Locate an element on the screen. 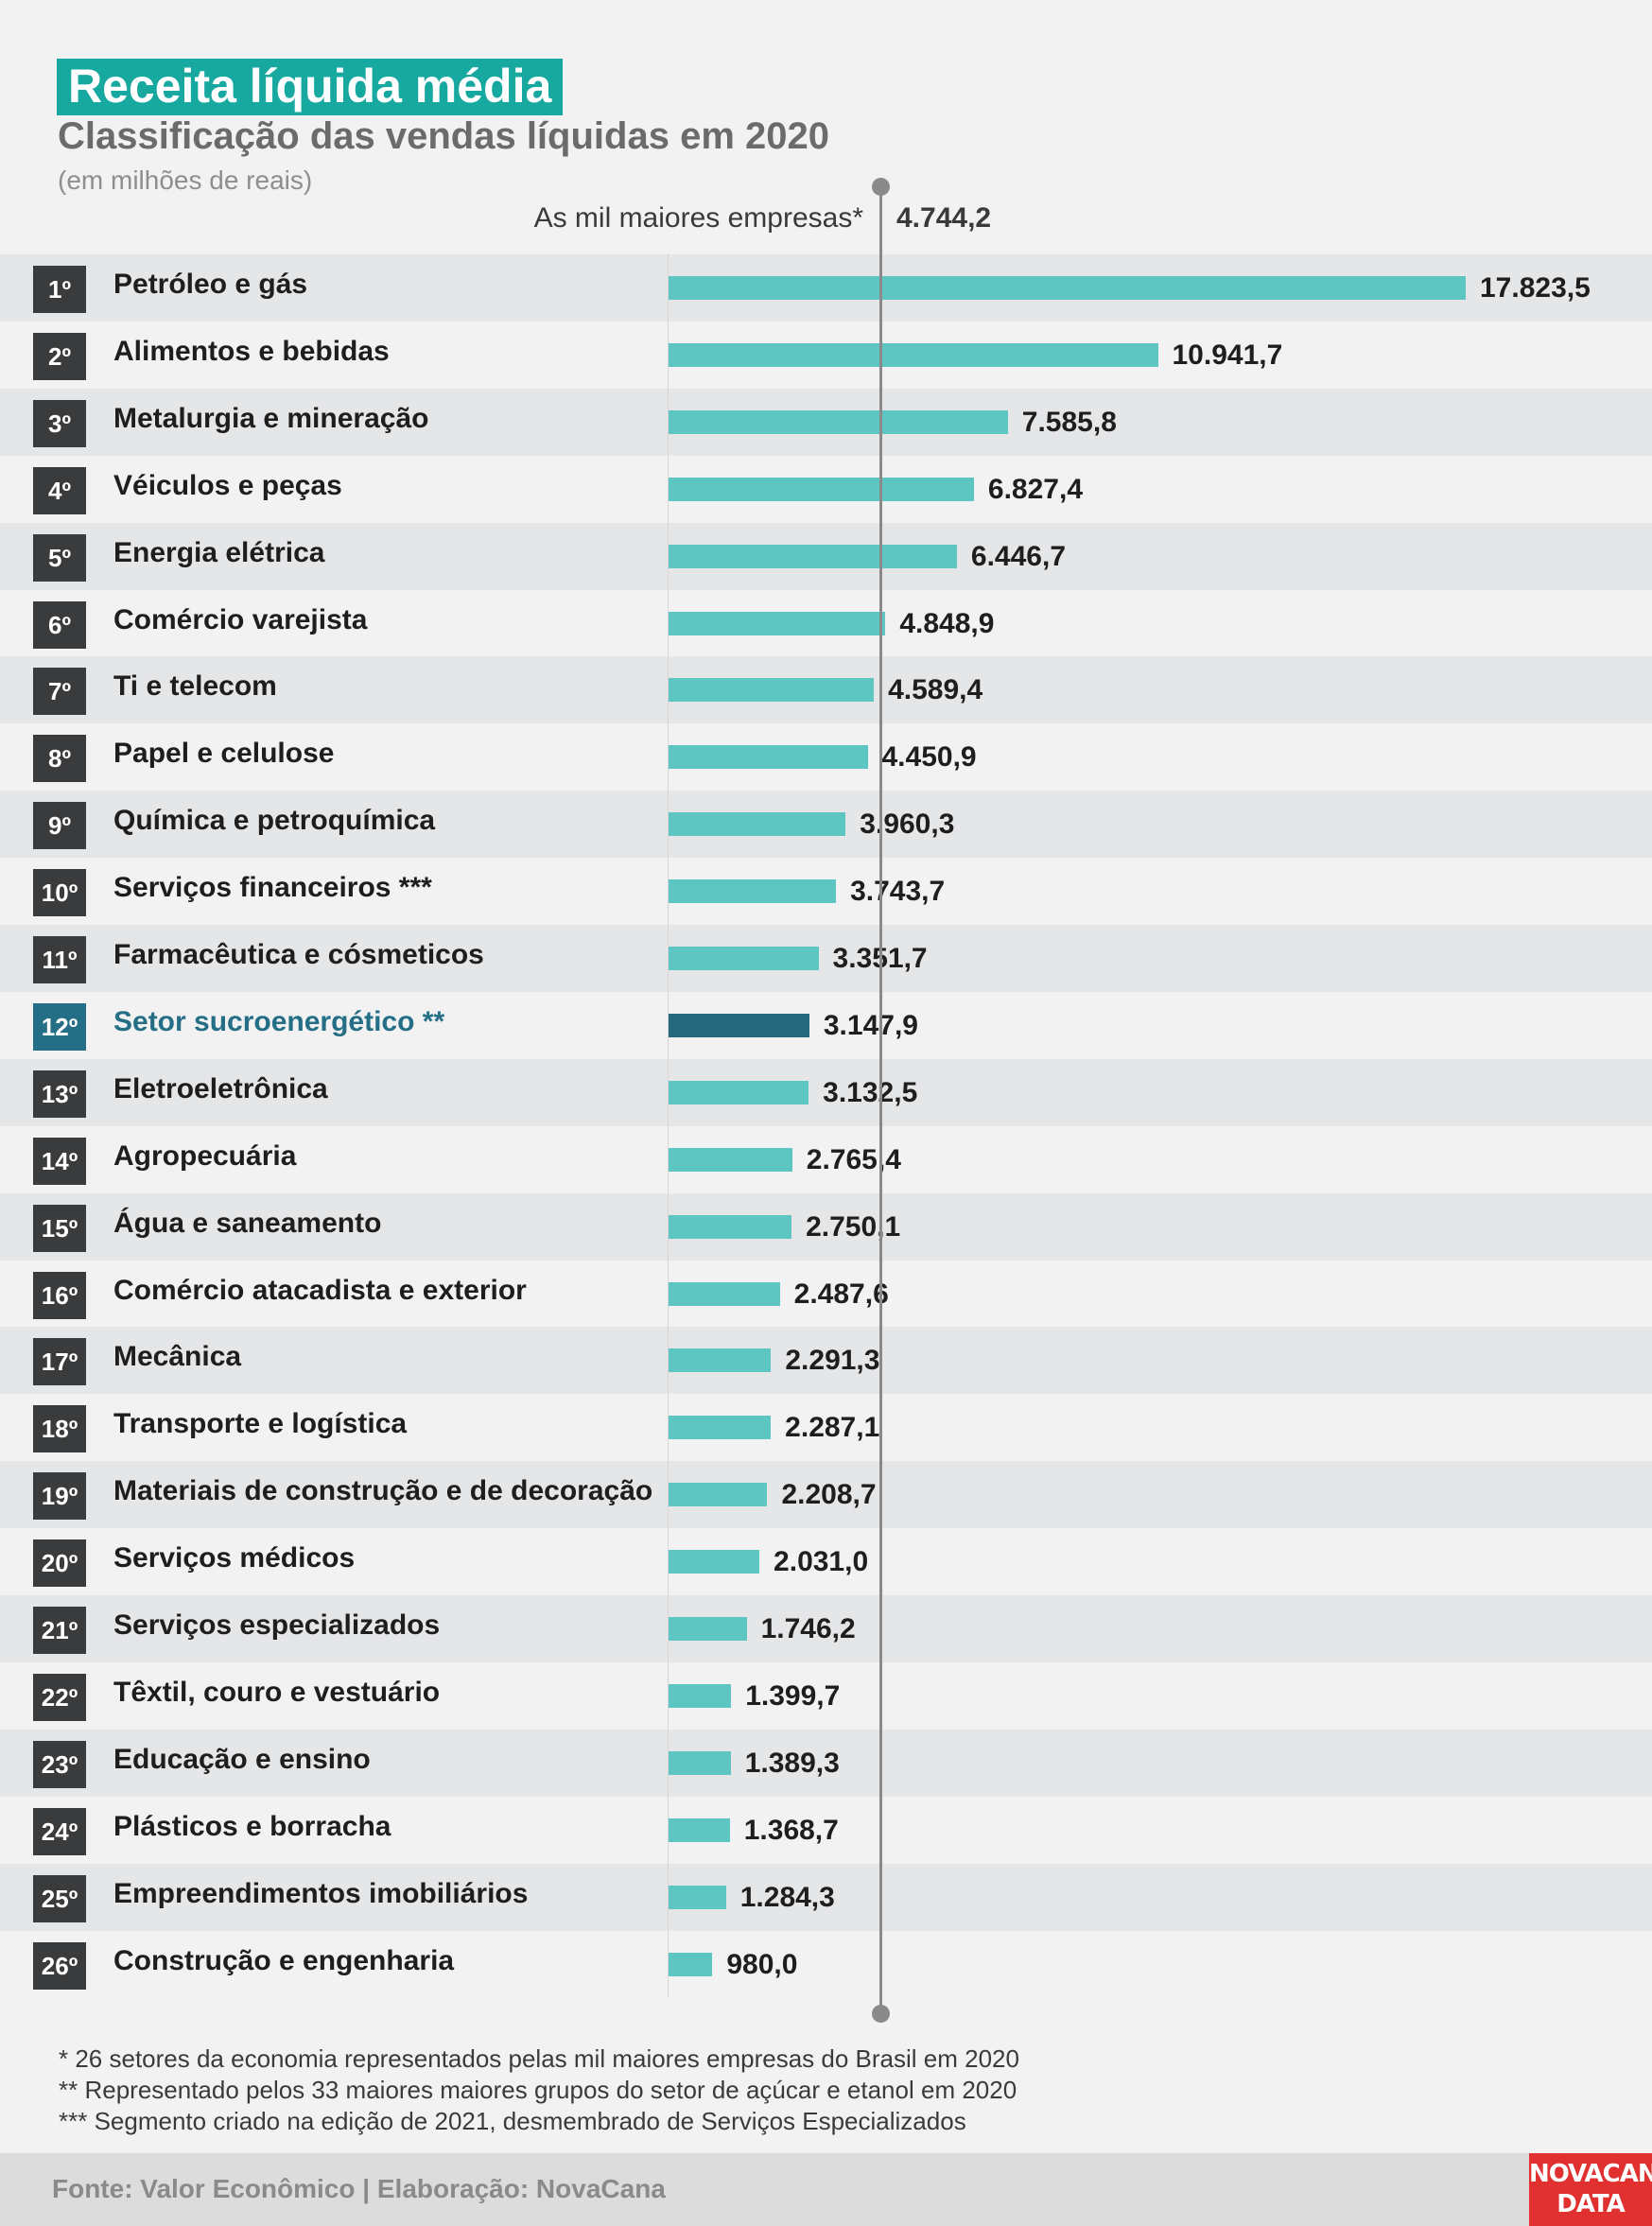 The width and height of the screenshot is (1652, 2226). rank-badge: 11º is located at coordinates (60, 959).